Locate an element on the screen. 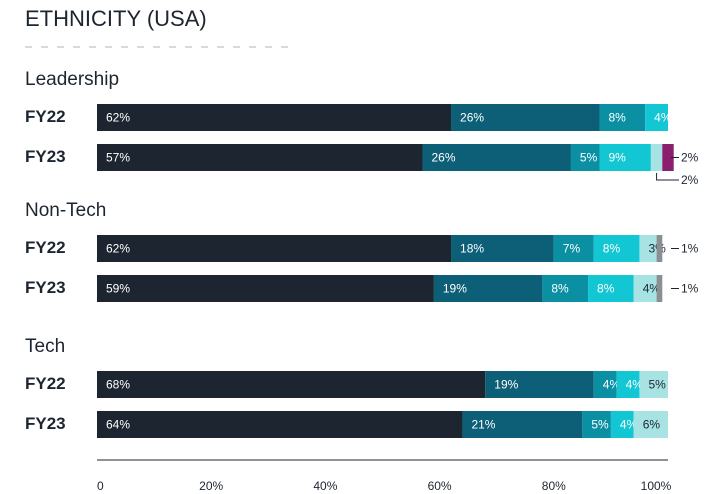 This screenshot has width=726, height=494. data-label: 64% is located at coordinates (118, 425).